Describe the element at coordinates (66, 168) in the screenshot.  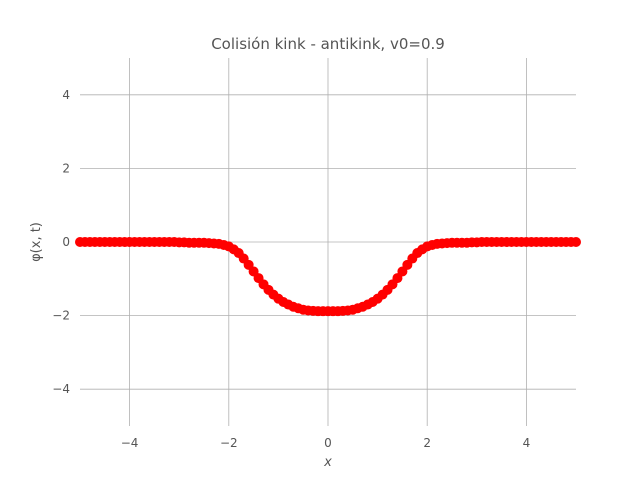
I see `y-tick-label: 2` at that location.